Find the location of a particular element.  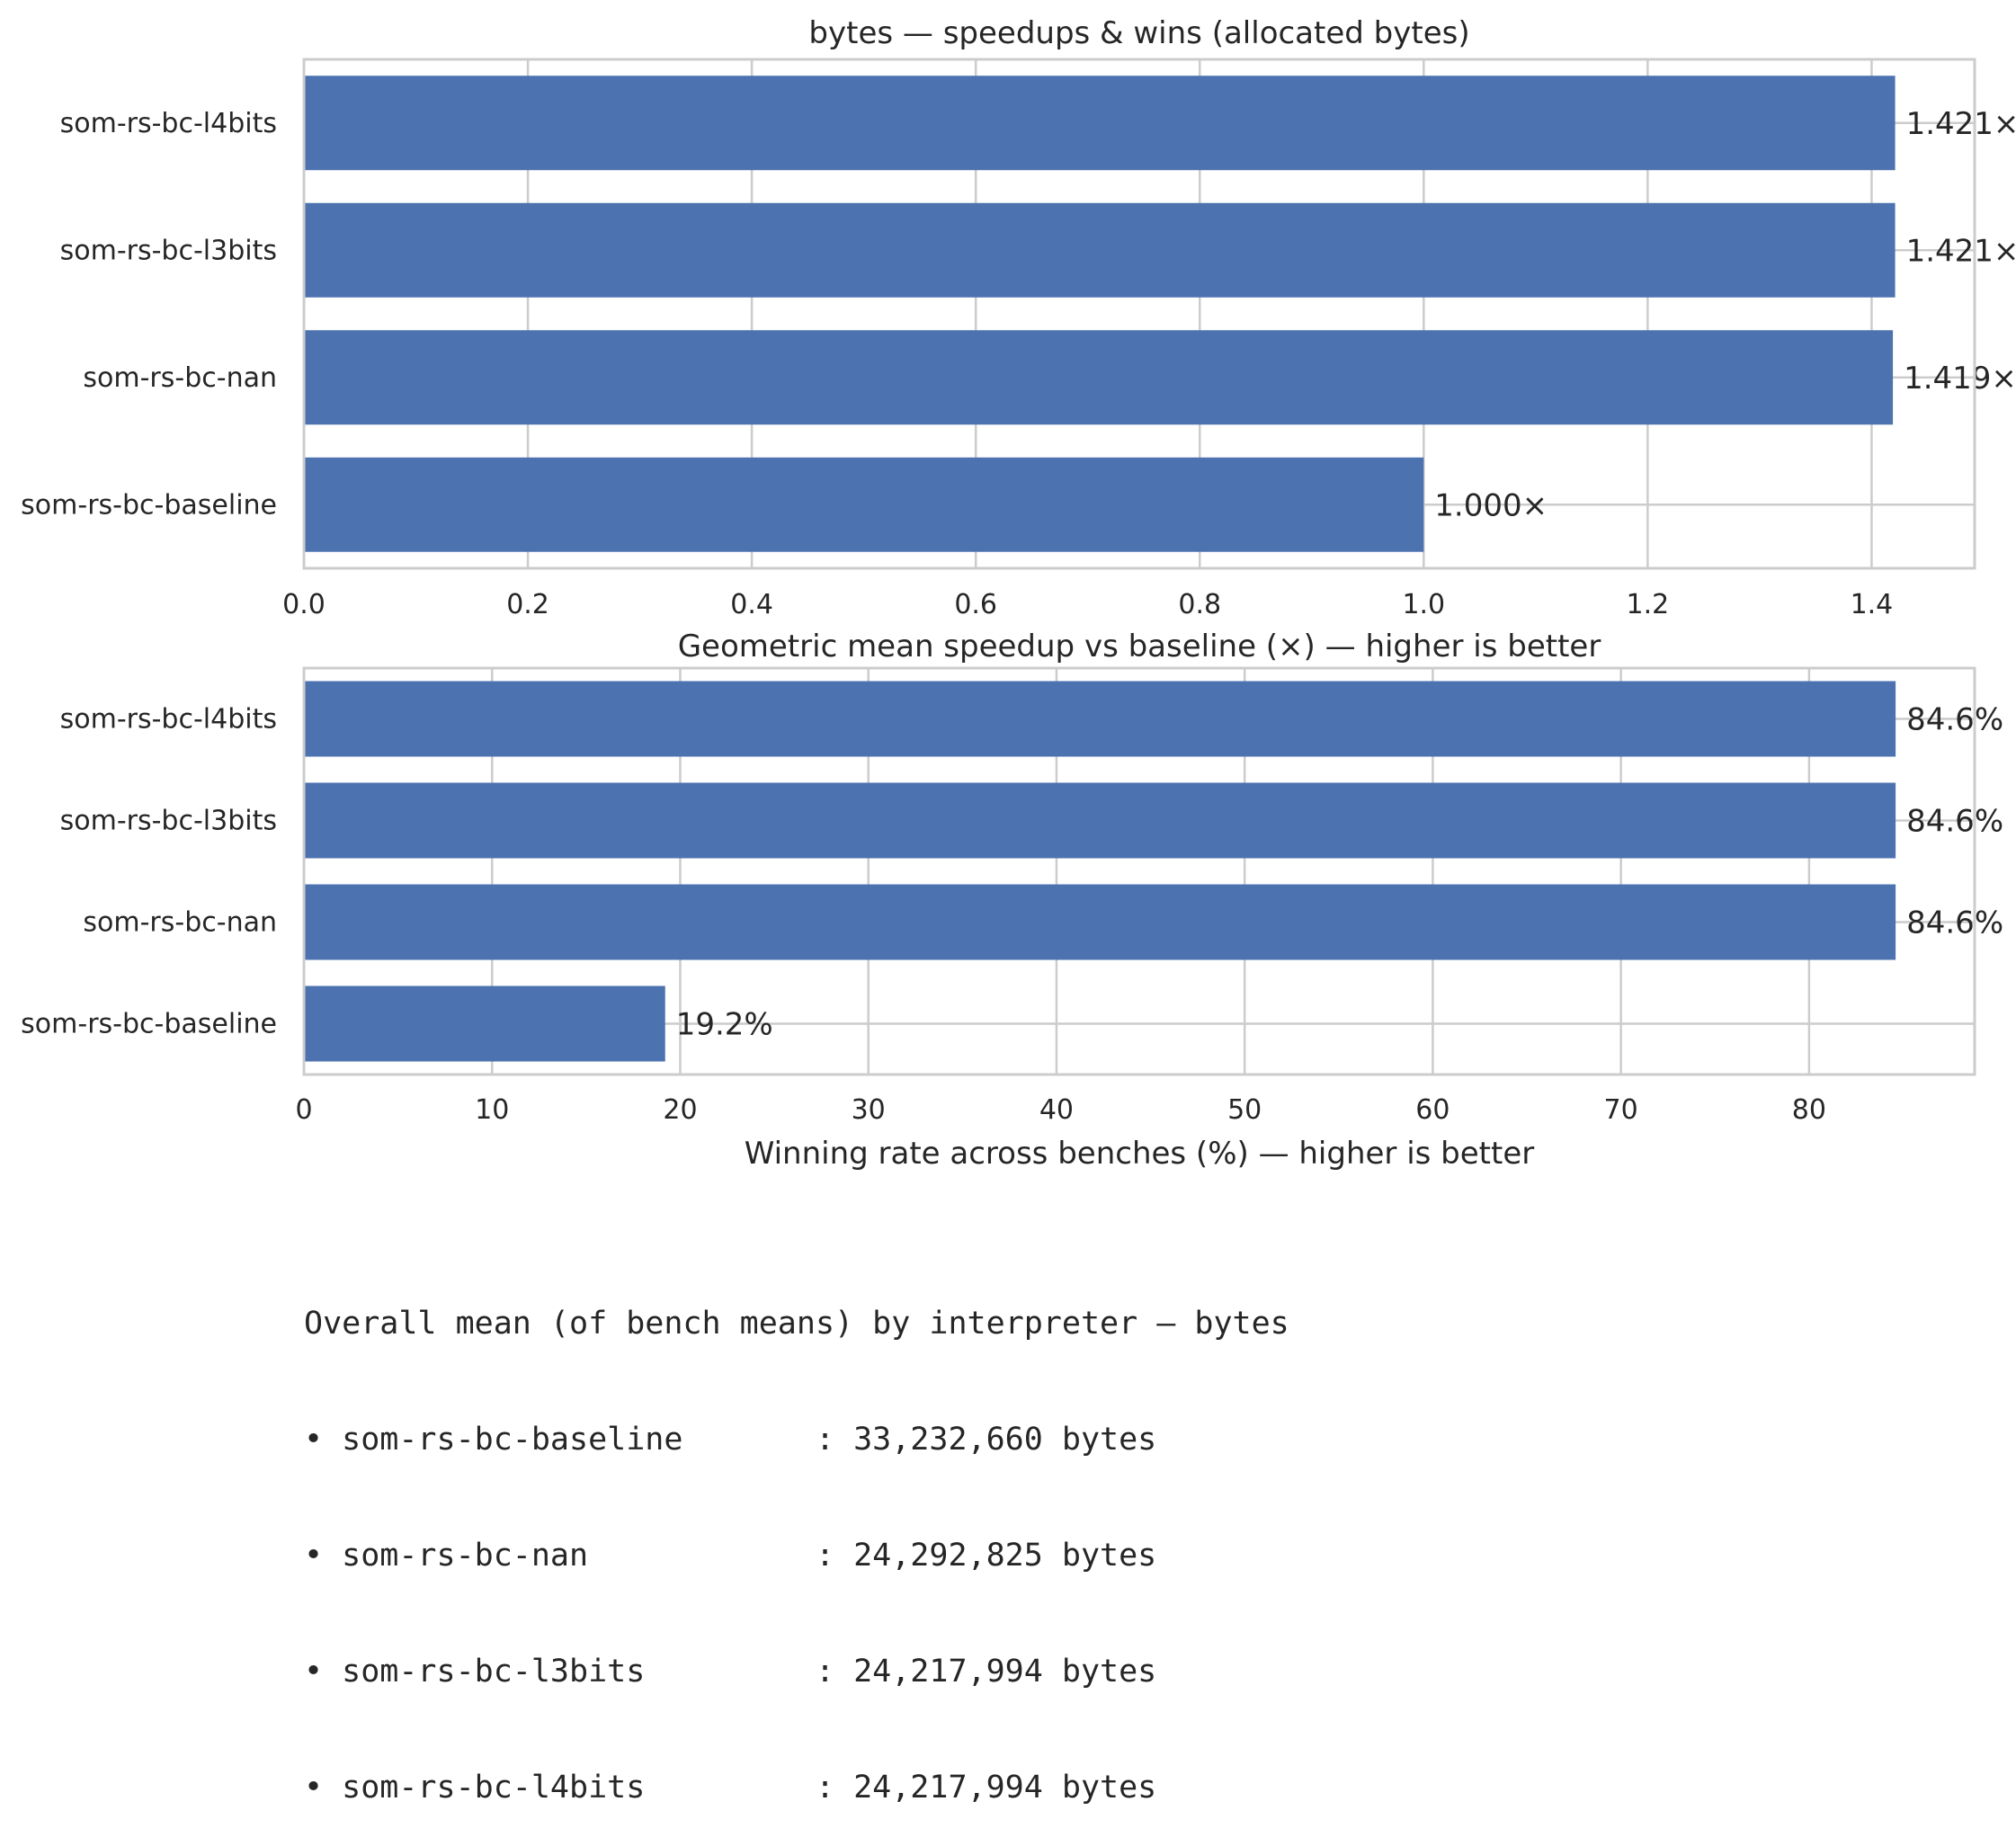

x-tick-label: 50 is located at coordinates (1244, 1110).